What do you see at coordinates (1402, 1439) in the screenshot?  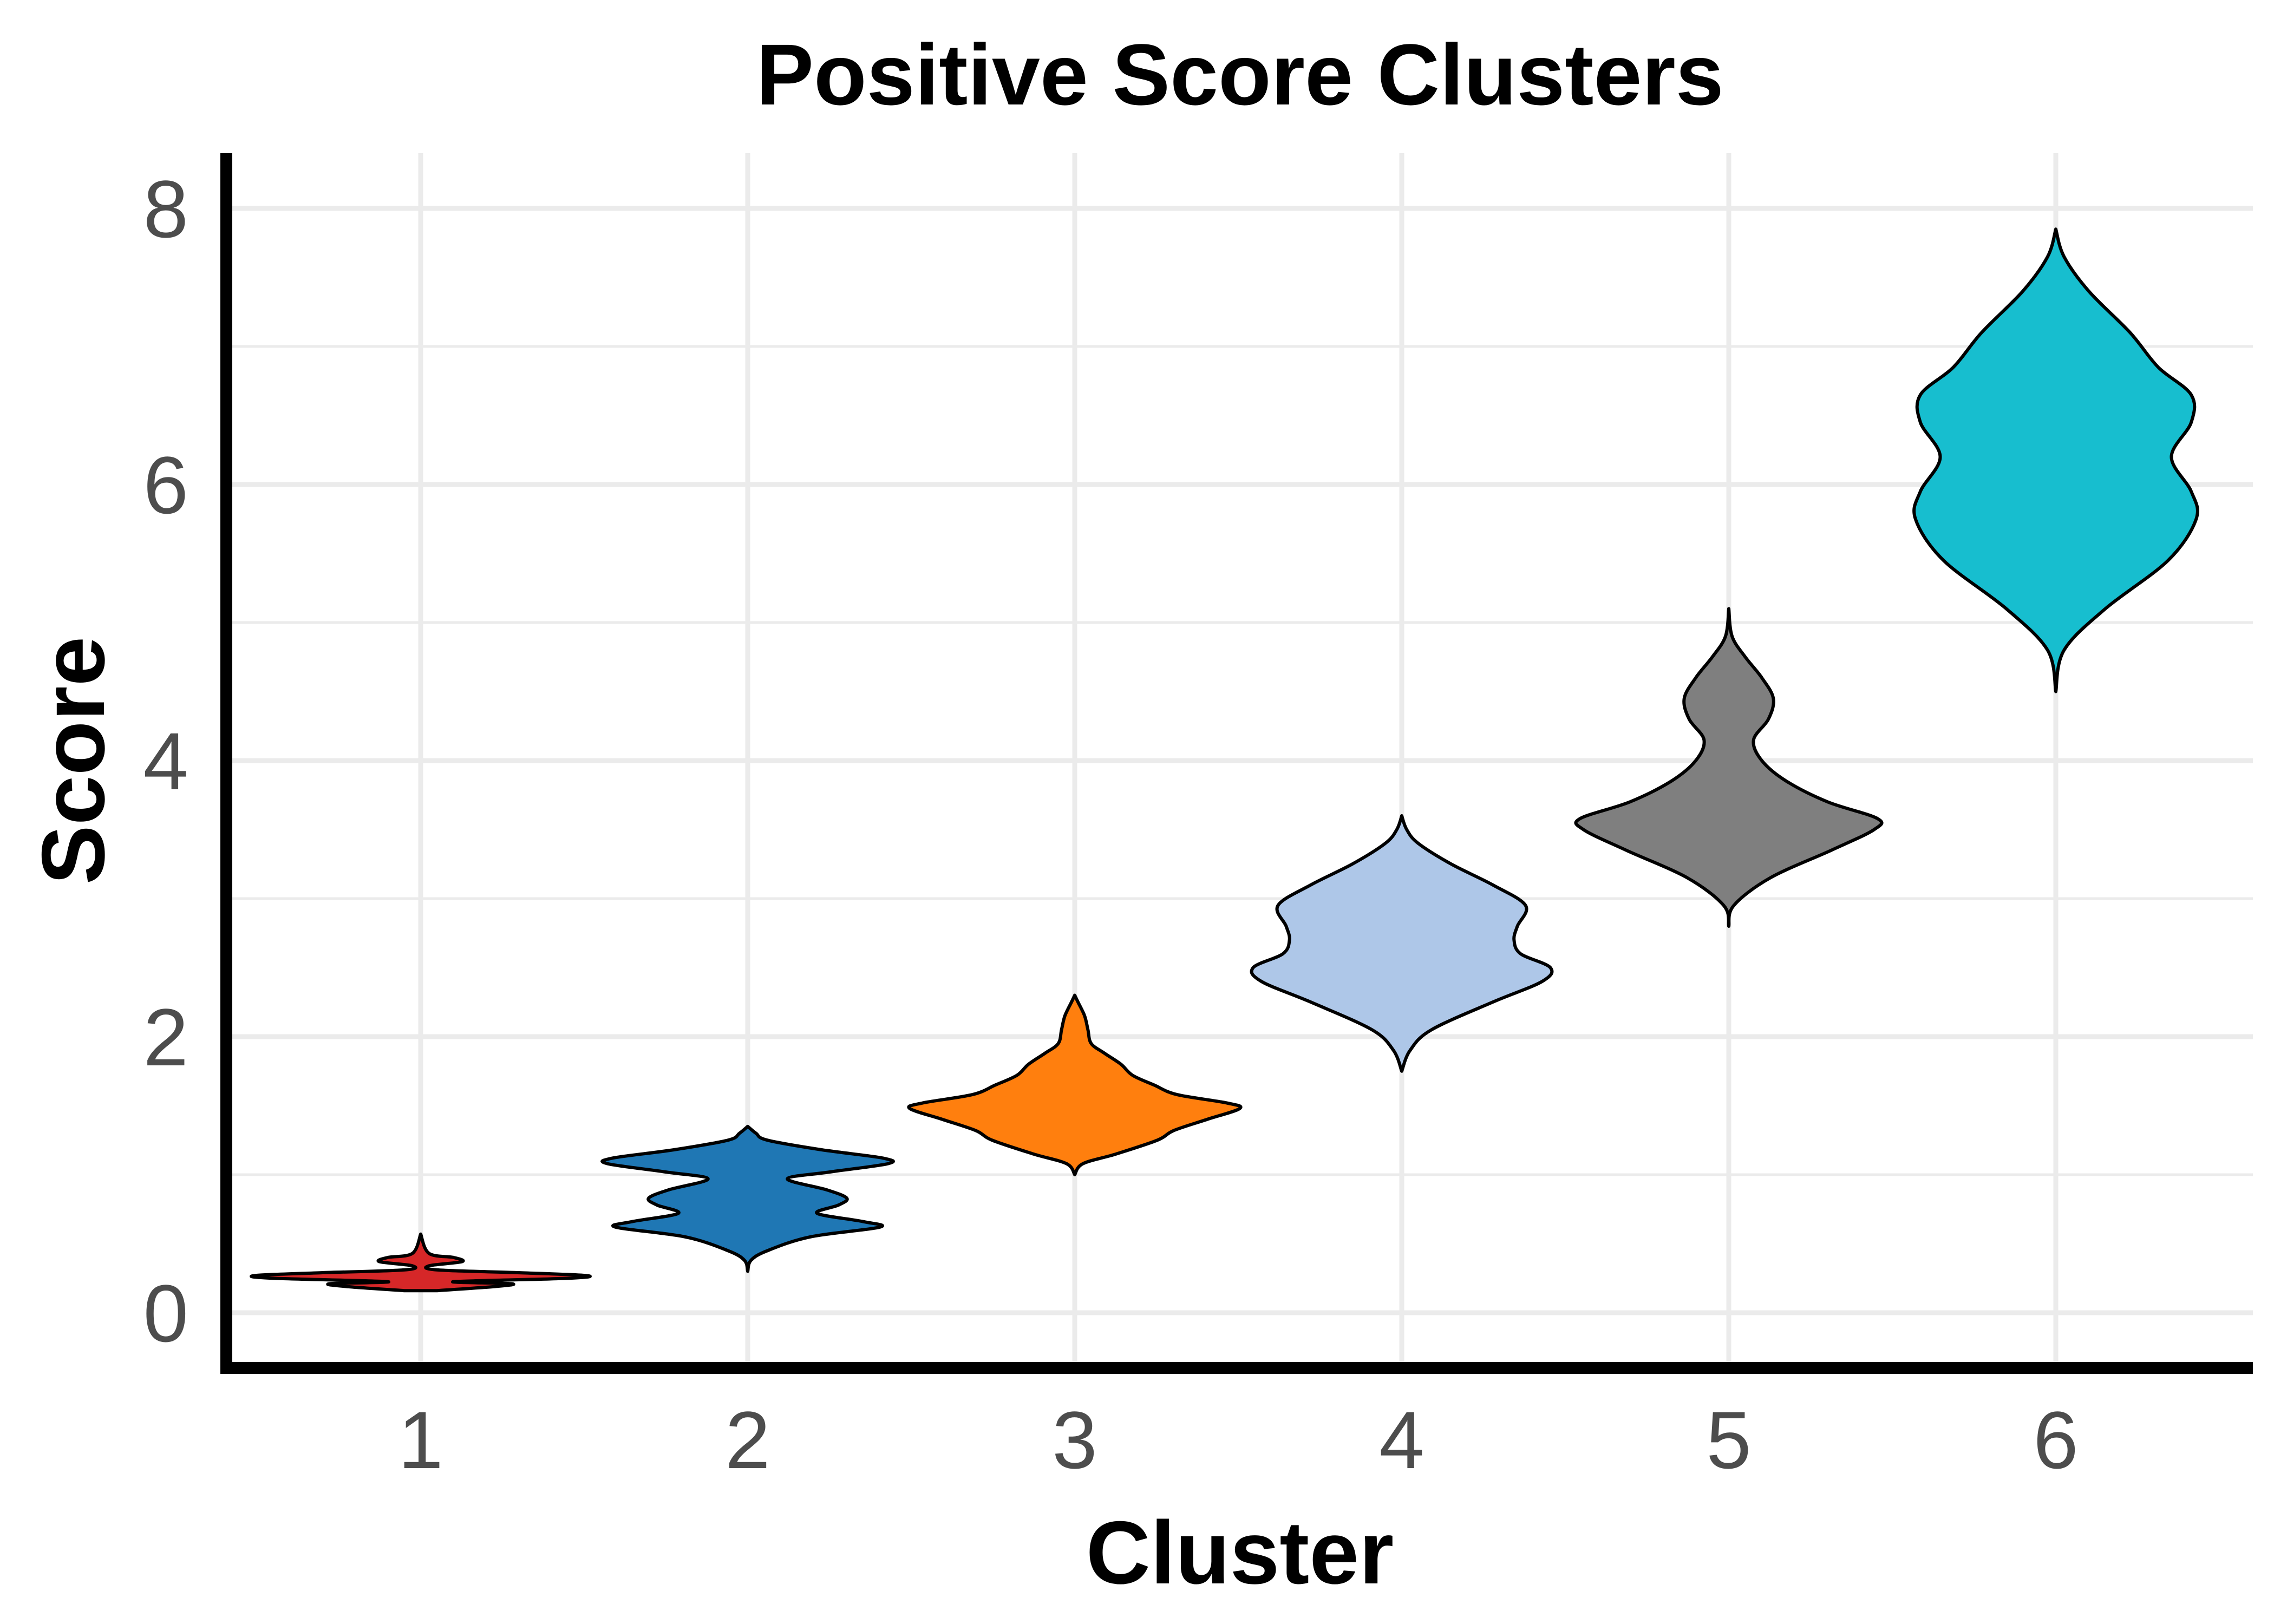 I see `x-tick-label: 4` at bounding box center [1402, 1439].